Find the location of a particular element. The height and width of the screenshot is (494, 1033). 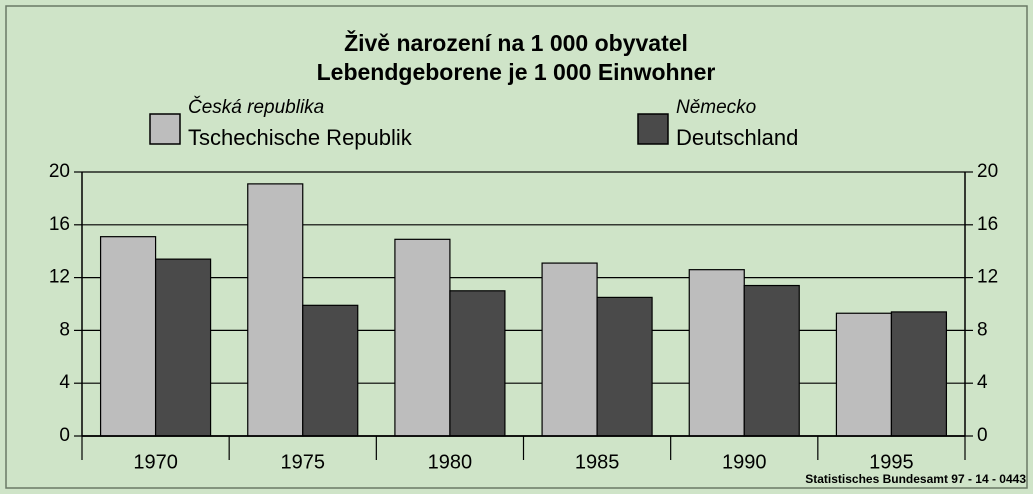

legend-label: Deutschland is located at coordinates (737, 137).